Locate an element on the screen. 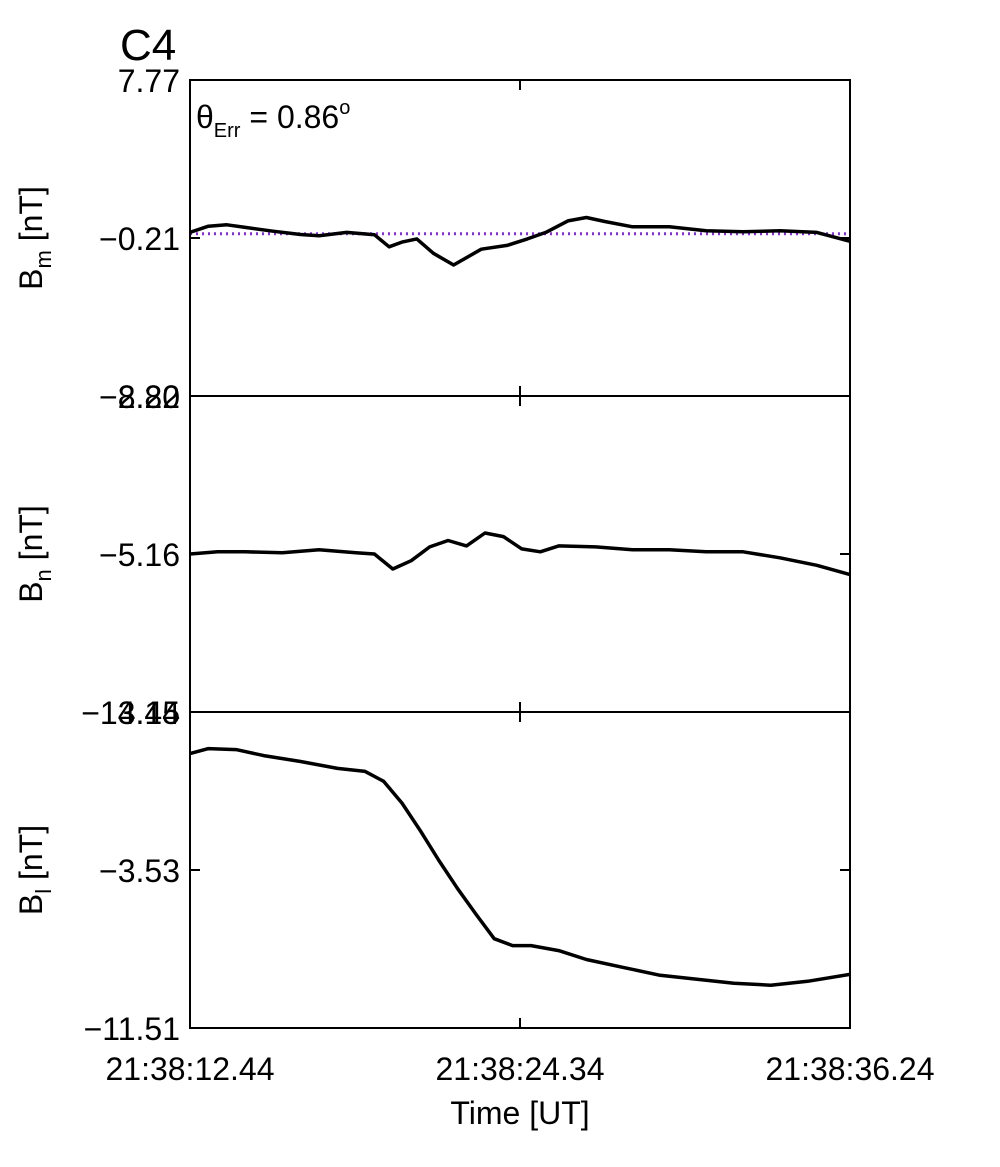 Image resolution: width=1000 pixels, height=1167 pixels. y-axis-label: Bn [nT] is located at coordinates (34, 554).